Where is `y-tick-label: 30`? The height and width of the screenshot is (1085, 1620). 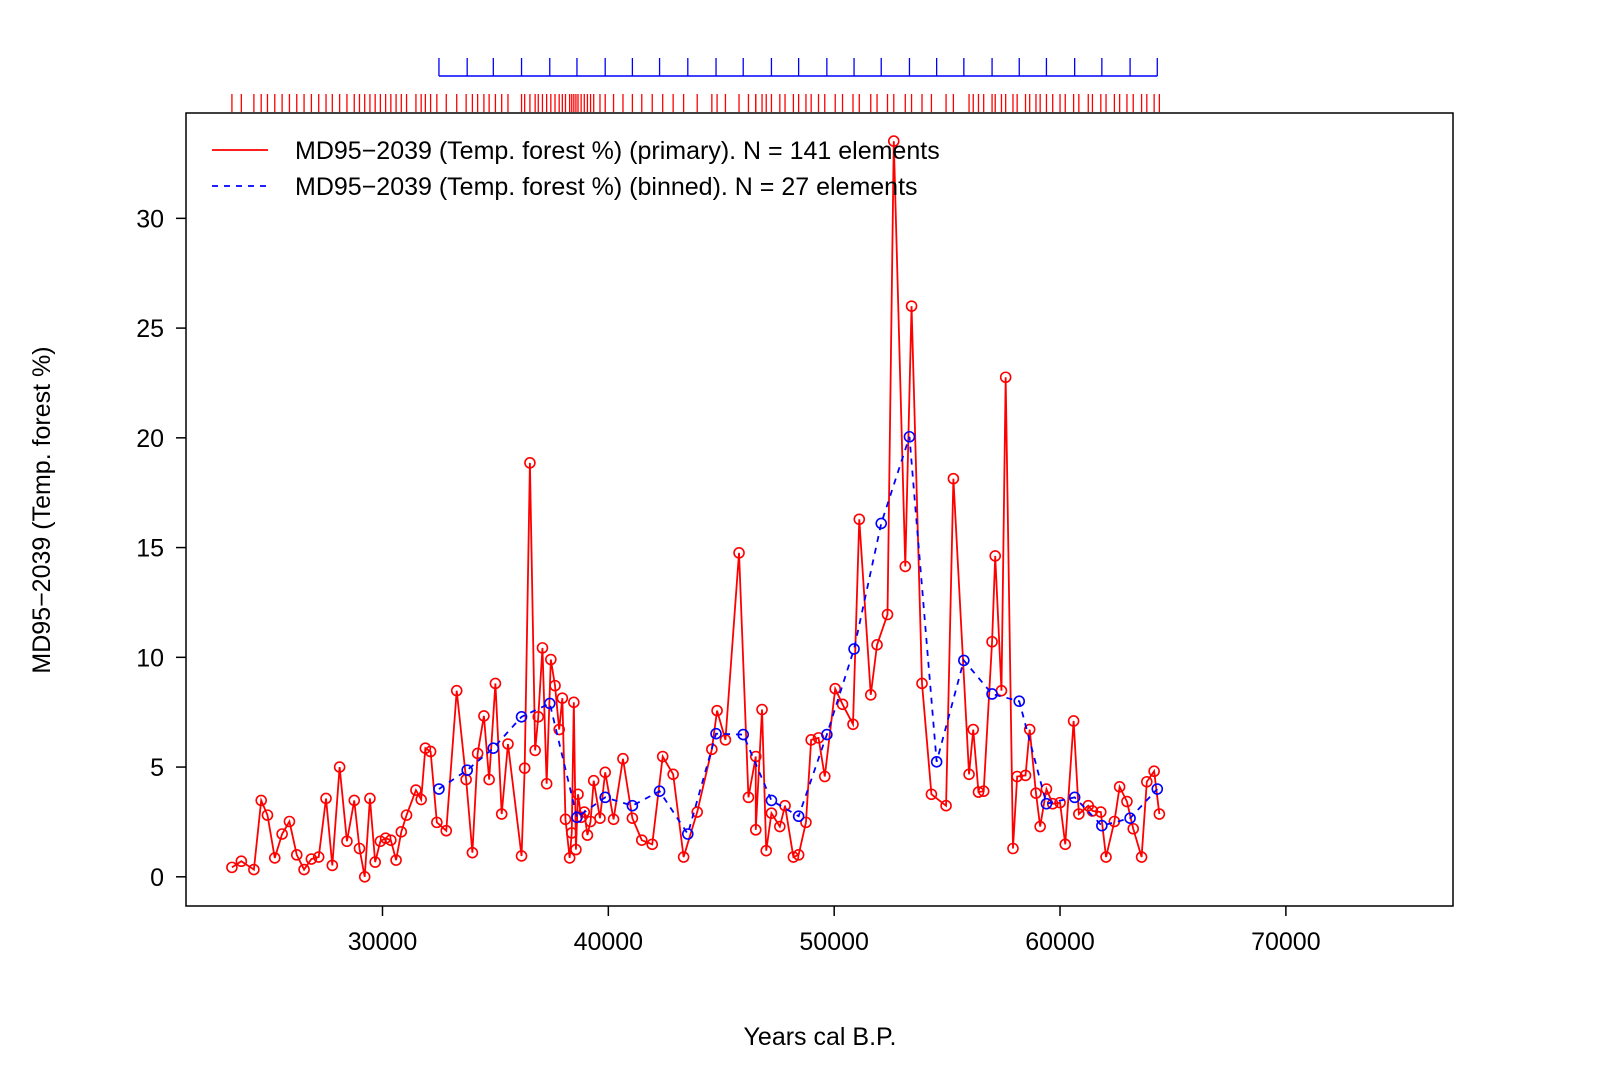
y-tick-label: 30 is located at coordinates (150, 219).